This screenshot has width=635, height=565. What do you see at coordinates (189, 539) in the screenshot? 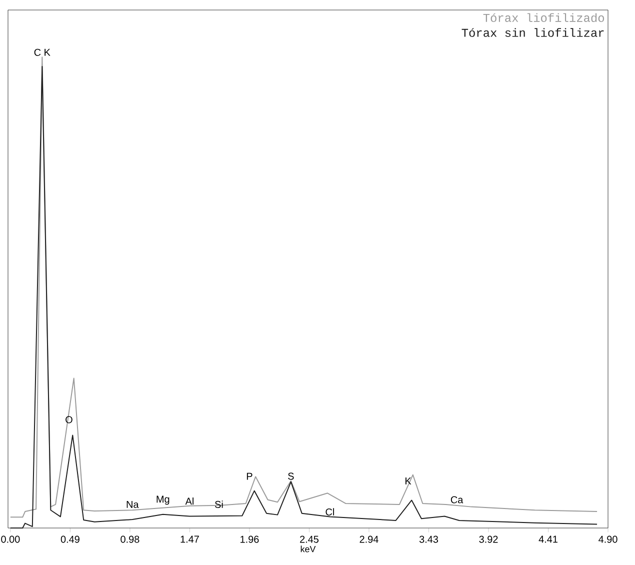
I see `x-tick-label: 1.47` at bounding box center [189, 539].